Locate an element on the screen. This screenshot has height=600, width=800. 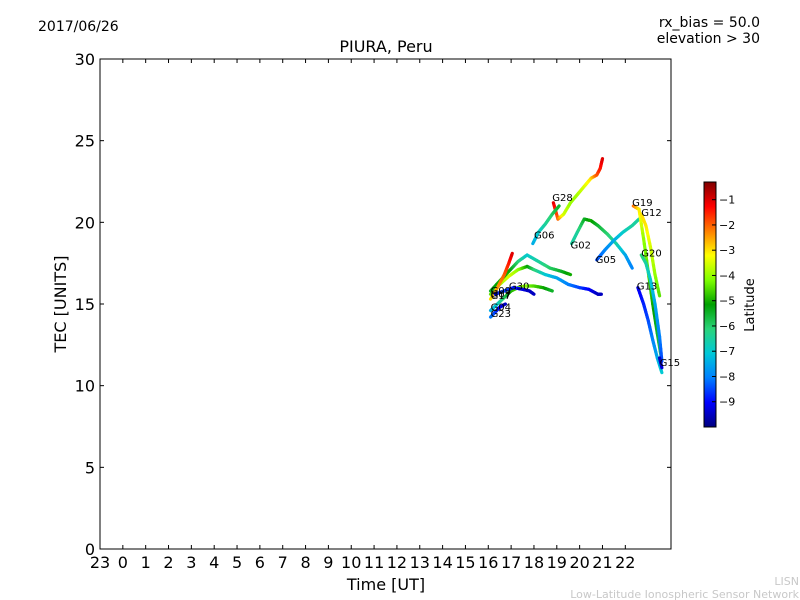
x-tick-label: 21 is located at coordinates (602, 562).